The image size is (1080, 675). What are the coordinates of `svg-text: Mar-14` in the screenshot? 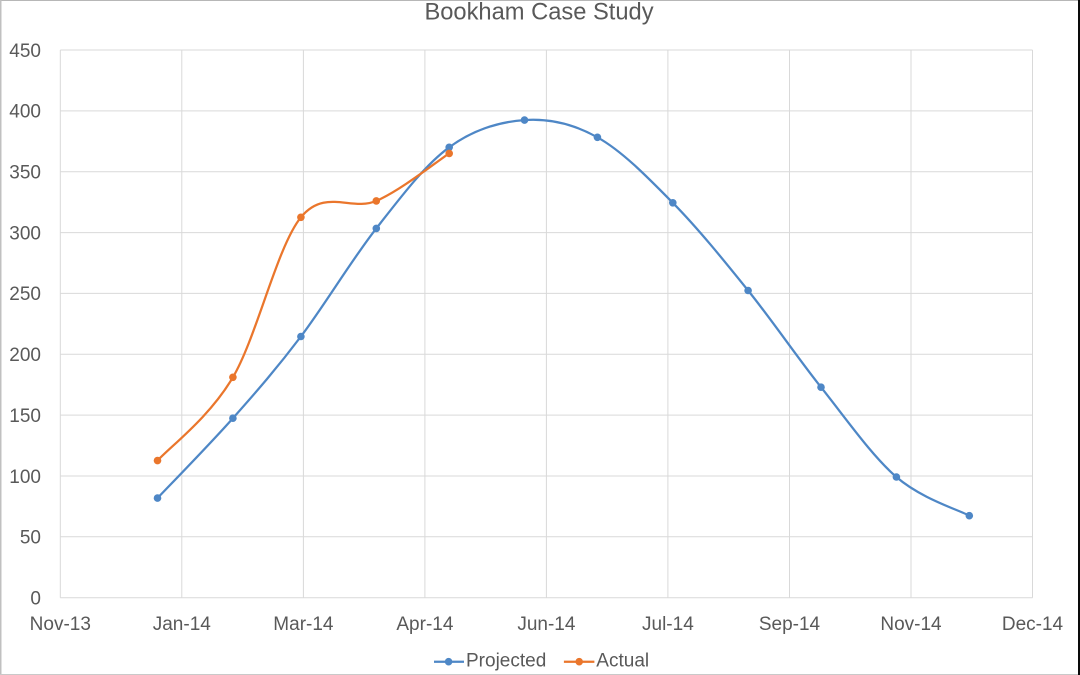 It's located at (303, 624).